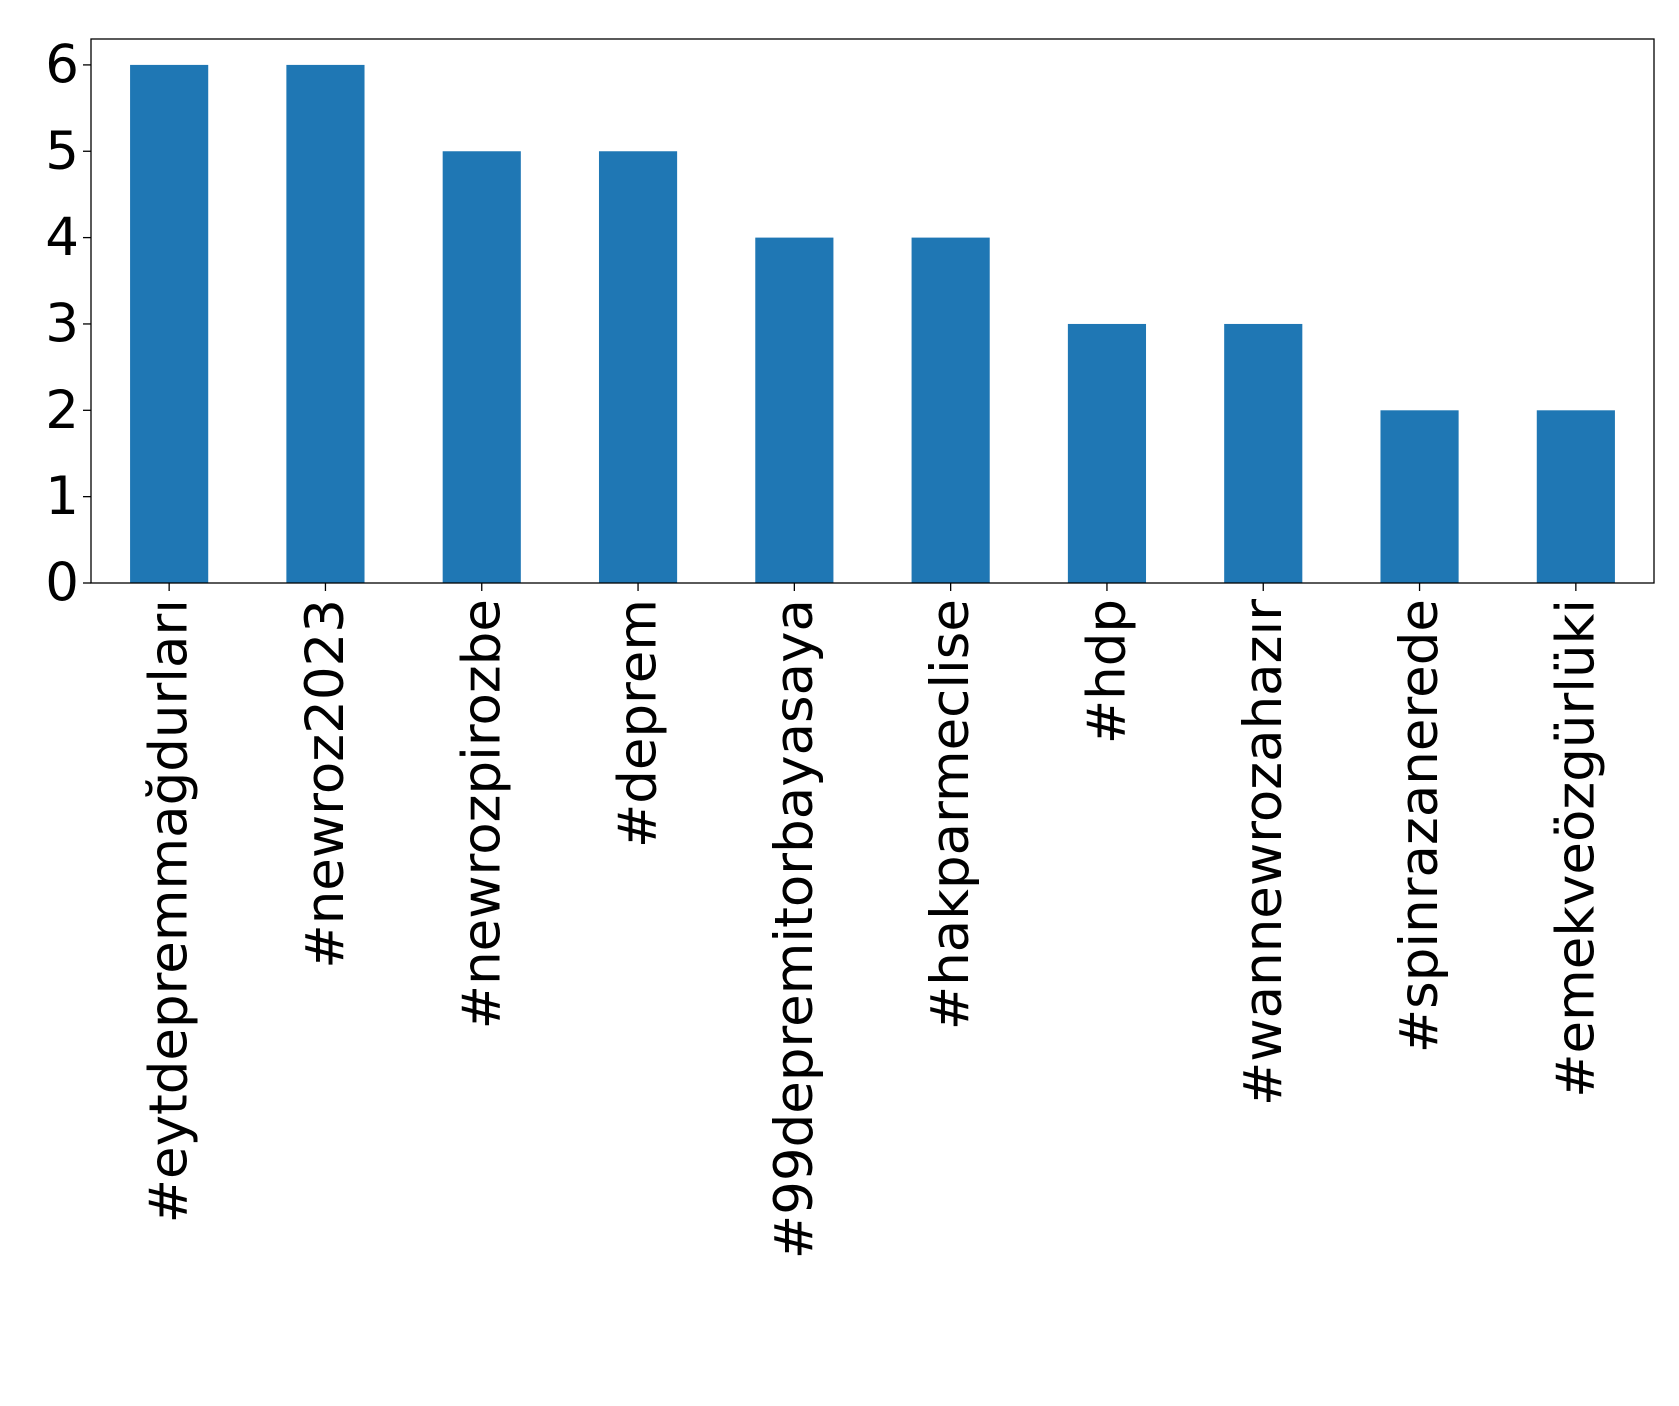 This screenshot has width=1679, height=1406. Describe the element at coordinates (1263, 852) in the screenshot. I see `x-tick-label: #wannewrozahazır` at that location.